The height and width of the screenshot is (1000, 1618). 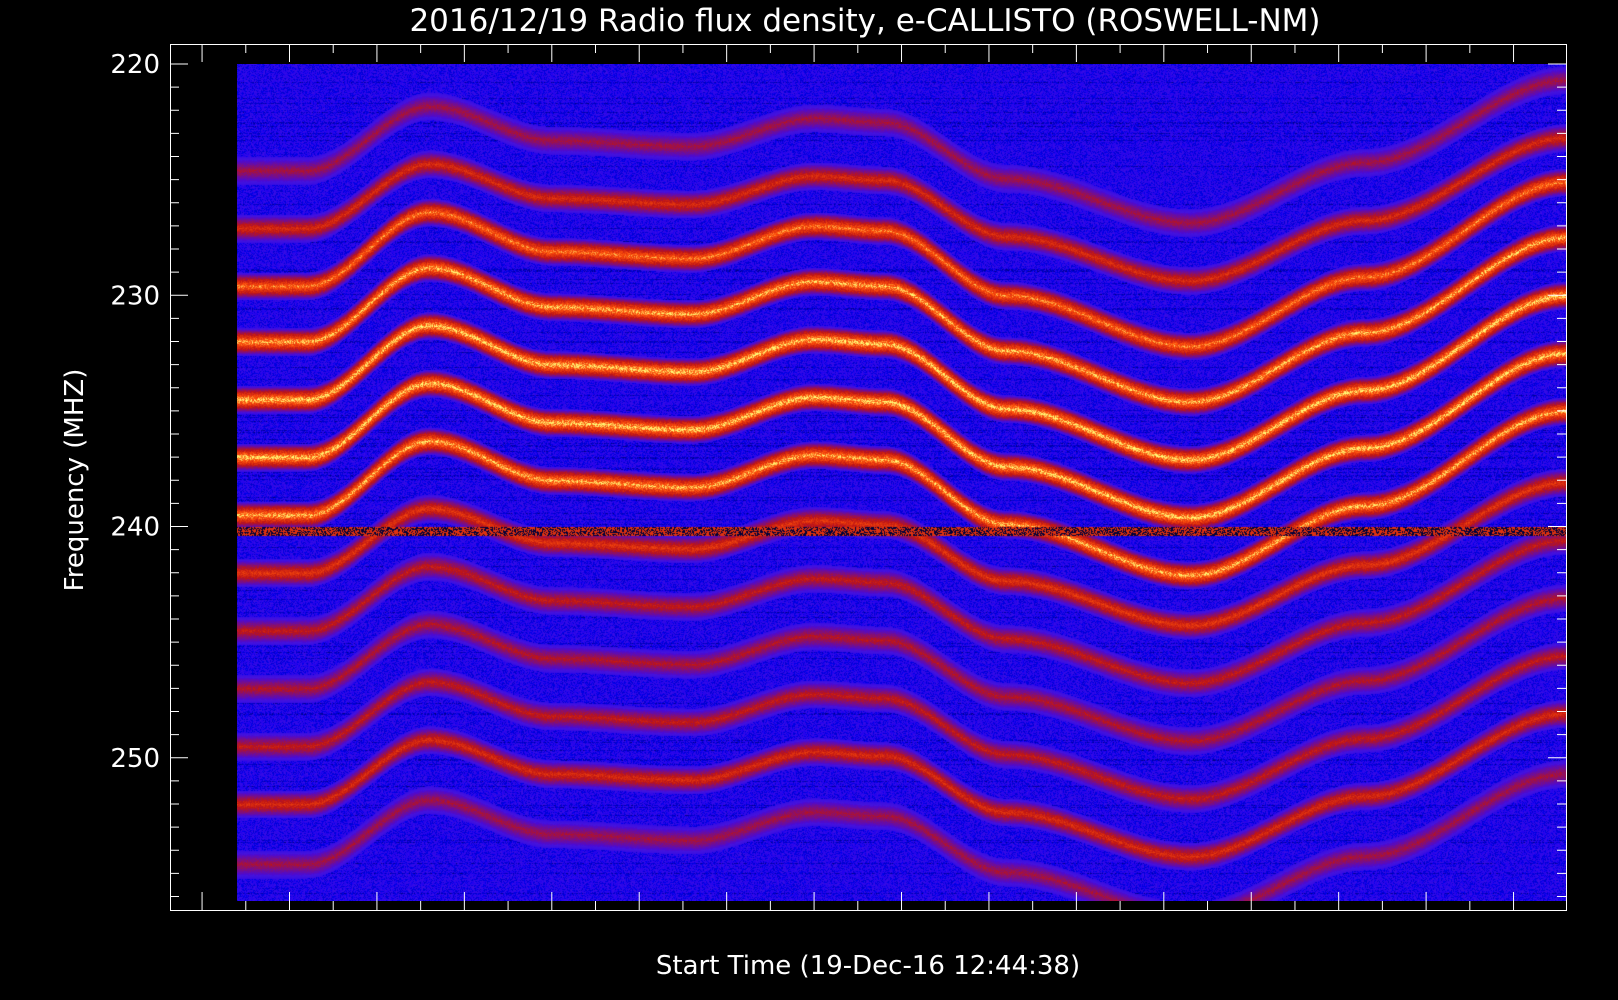 What do you see at coordinates (135, 528) in the screenshot?
I see `y-tick-label: 240` at bounding box center [135, 528].